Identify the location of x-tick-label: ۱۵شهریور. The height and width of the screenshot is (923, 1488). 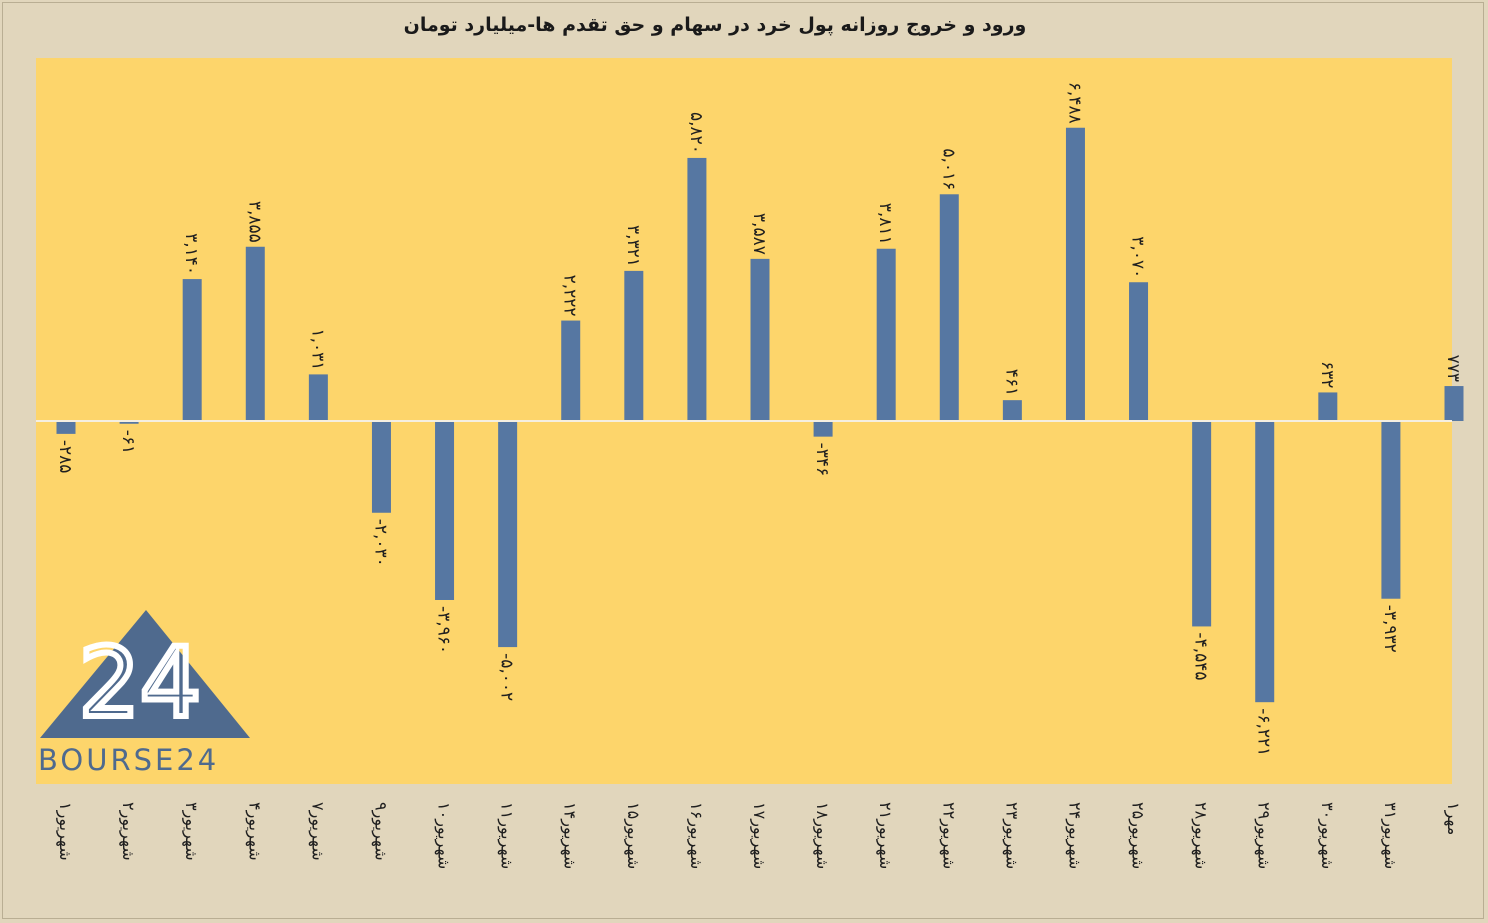
(633, 835).